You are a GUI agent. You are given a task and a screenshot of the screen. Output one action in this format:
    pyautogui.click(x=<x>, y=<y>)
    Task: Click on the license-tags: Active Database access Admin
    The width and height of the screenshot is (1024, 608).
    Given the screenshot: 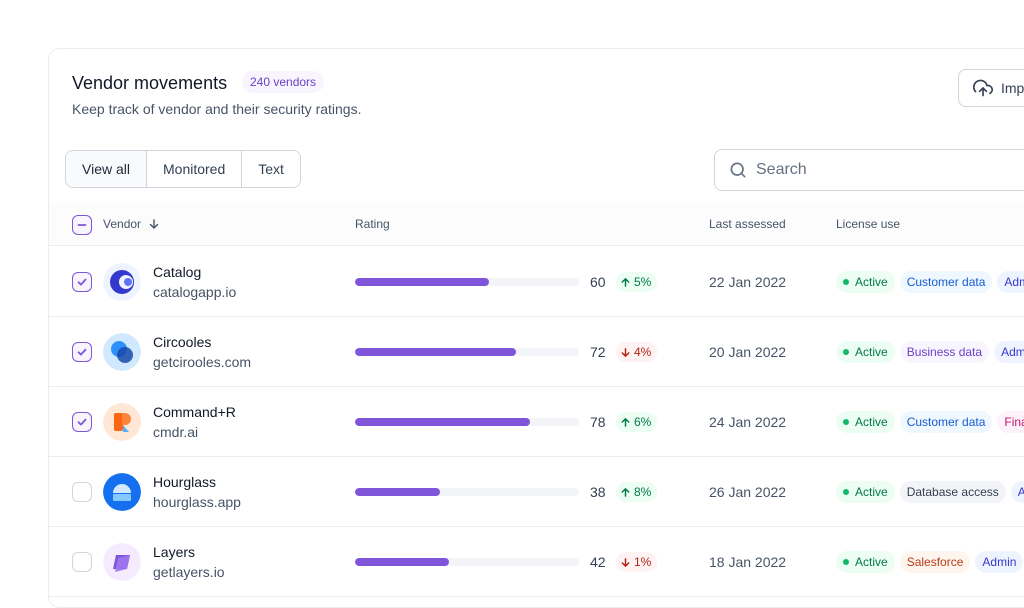 What is the action you would take?
    pyautogui.click(x=930, y=492)
    